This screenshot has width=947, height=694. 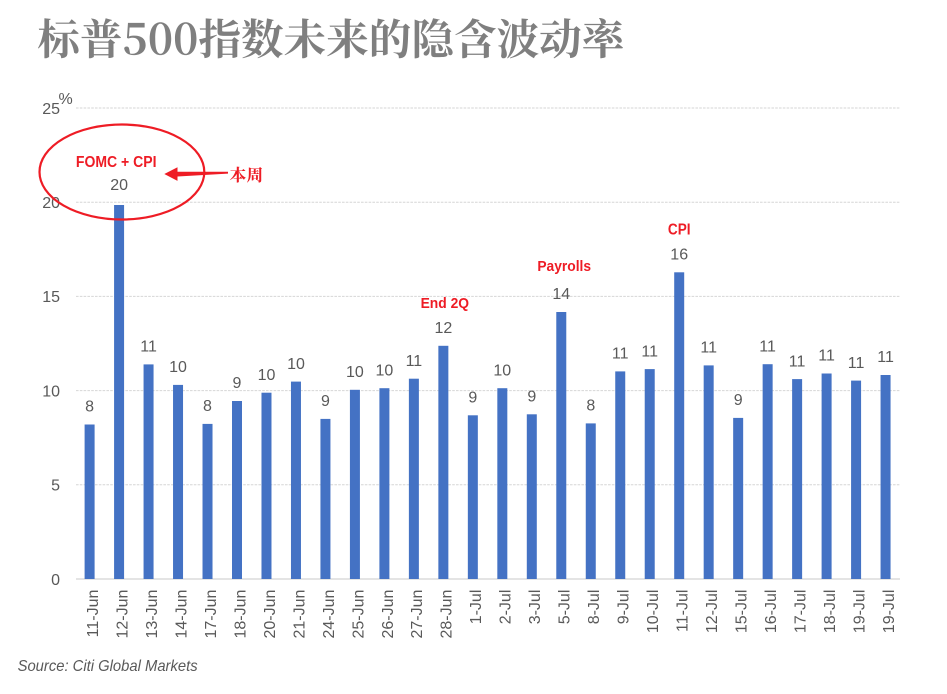 What do you see at coordinates (801, 612) in the screenshot?
I see `svg-text: 17-Jul` at bounding box center [801, 612].